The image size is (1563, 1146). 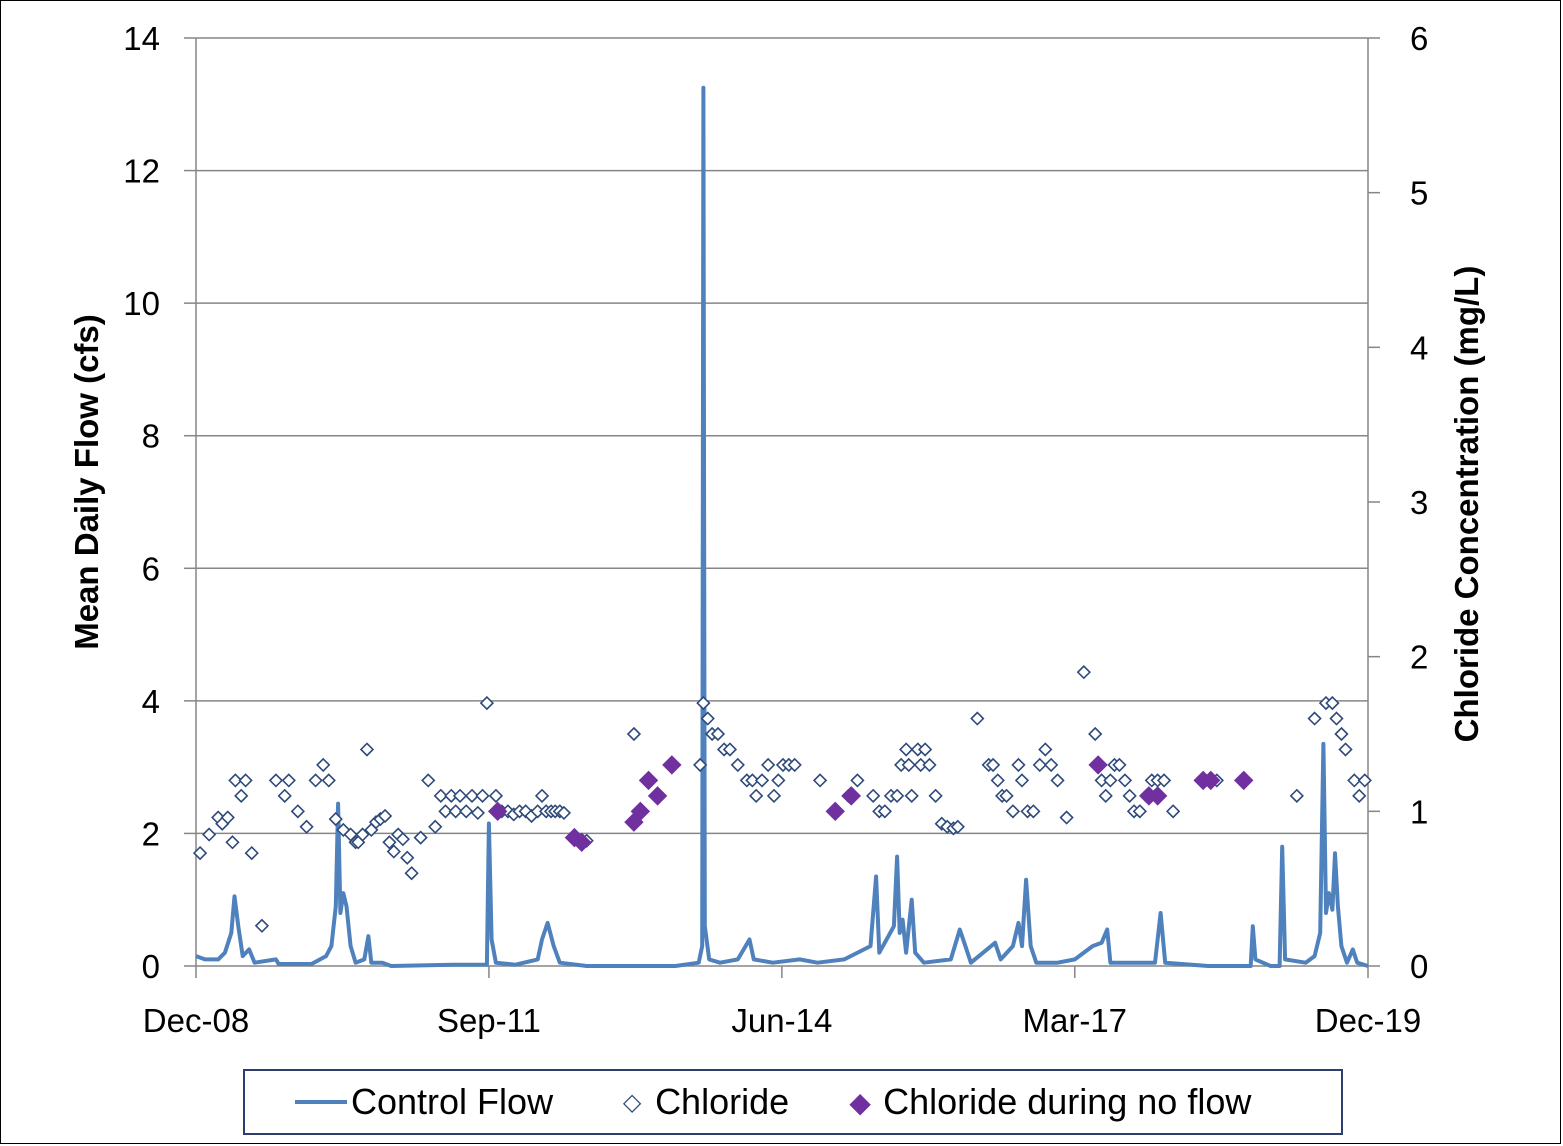 What do you see at coordinates (781, 1020) in the screenshot?
I see `x-tick-label: Jun-14` at bounding box center [781, 1020].